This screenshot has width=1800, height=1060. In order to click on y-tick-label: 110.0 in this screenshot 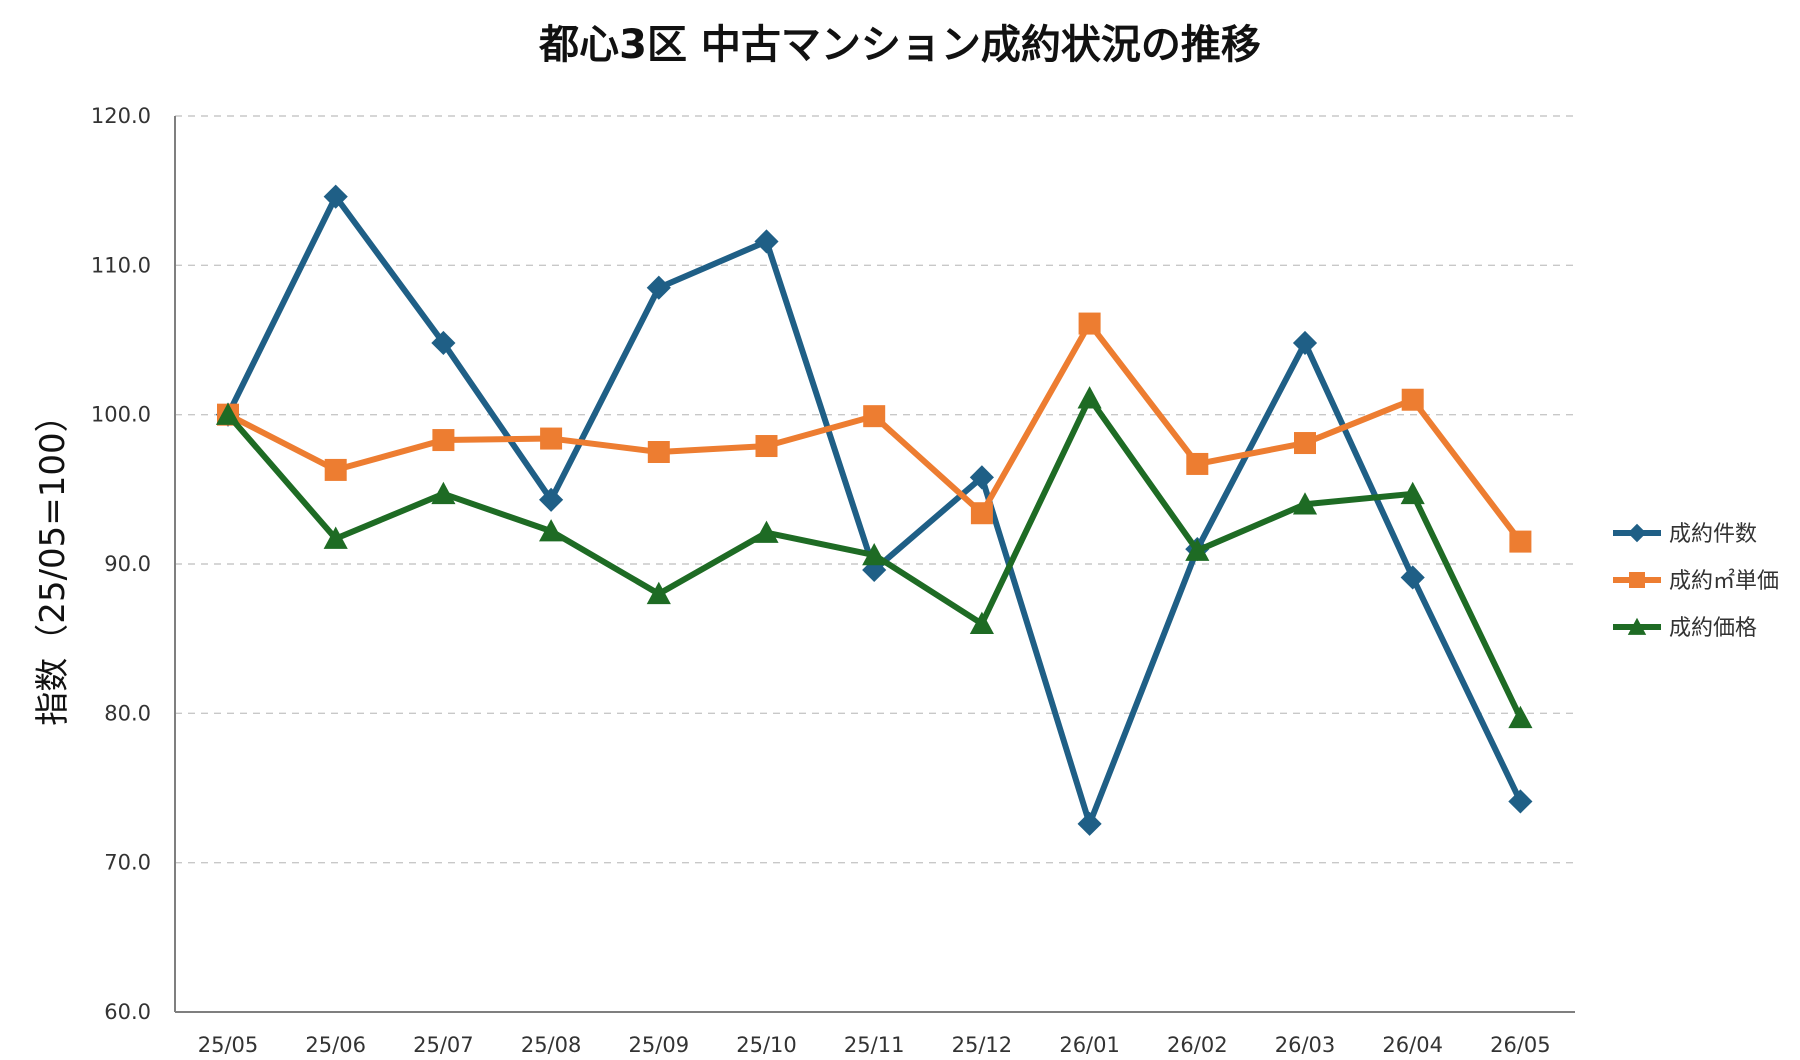, I will do `click(121, 265)`.